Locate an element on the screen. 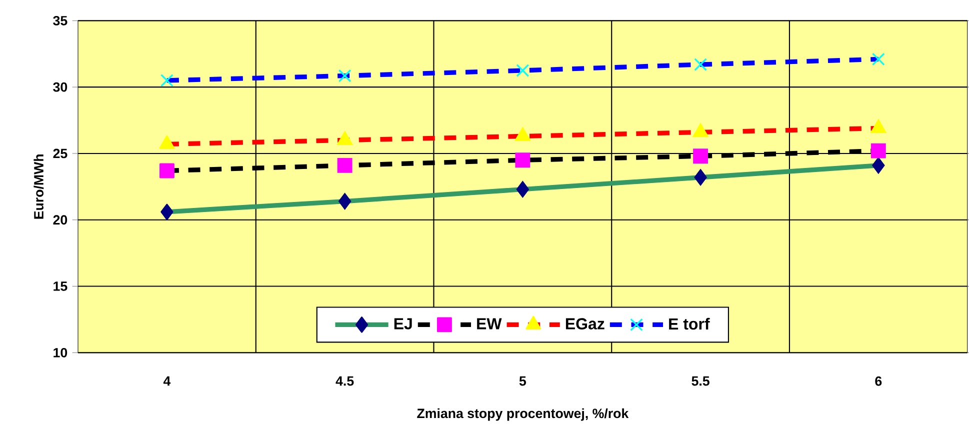 The width and height of the screenshot is (969, 430). y-axis-title: Euro/MWh is located at coordinates (39, 186).